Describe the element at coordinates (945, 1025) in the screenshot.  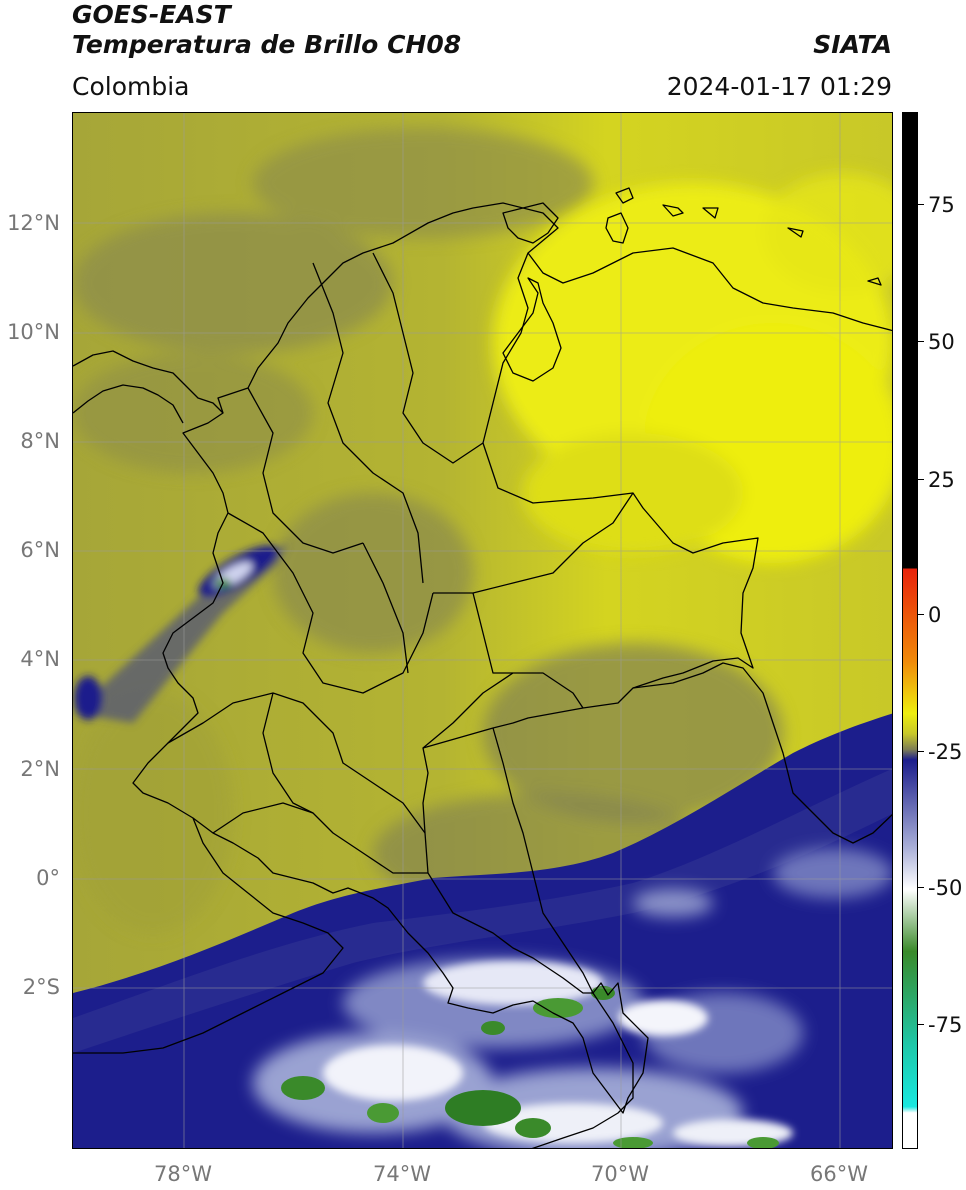
I see `colorbar-label: -75` at that location.